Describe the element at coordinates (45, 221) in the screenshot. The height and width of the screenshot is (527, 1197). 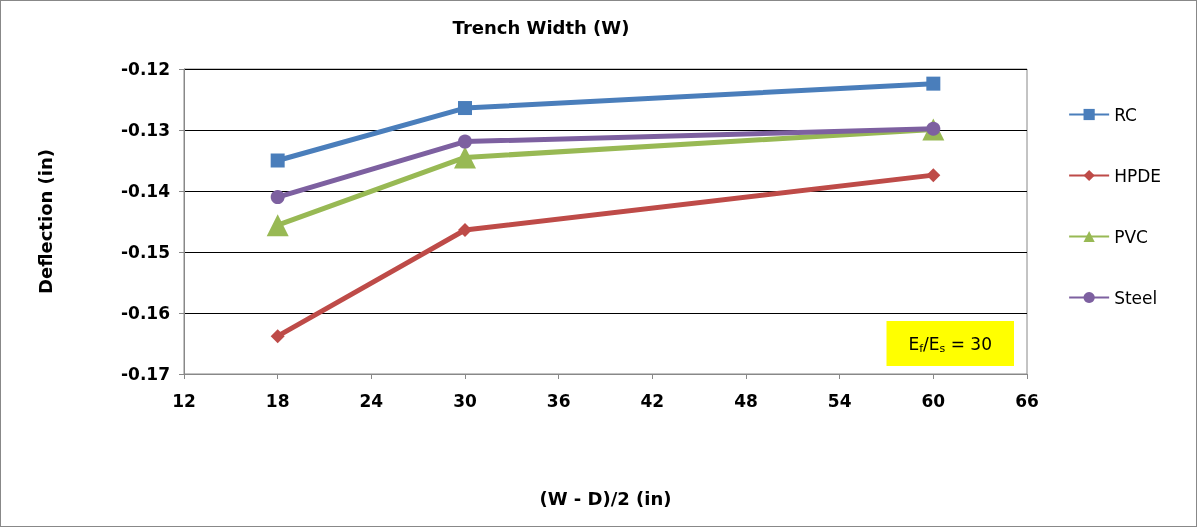
I see `y-axis-title: Deflection (in)` at that location.